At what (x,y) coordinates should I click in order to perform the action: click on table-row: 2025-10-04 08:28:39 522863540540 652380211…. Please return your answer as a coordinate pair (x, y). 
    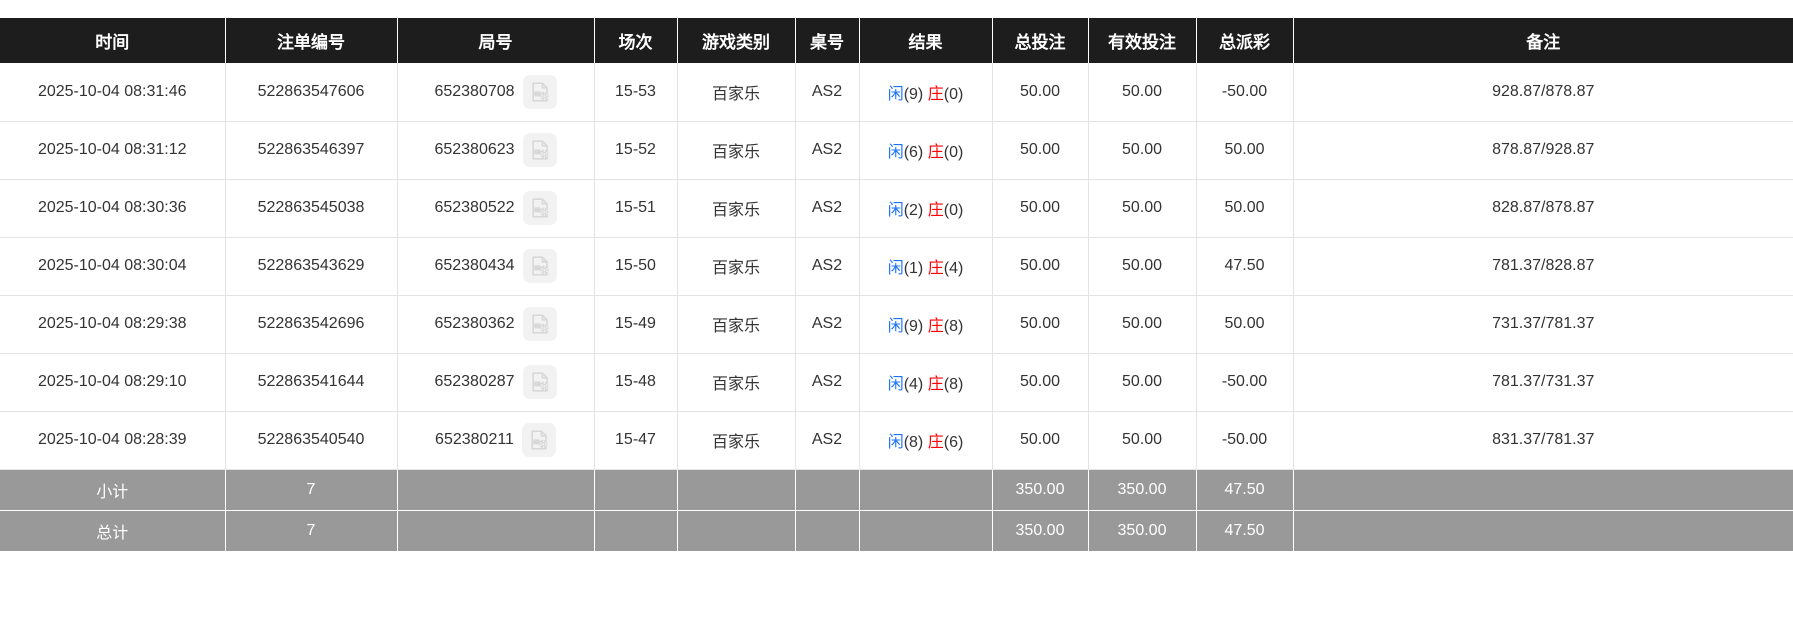
    Looking at the image, I should click on (896, 440).